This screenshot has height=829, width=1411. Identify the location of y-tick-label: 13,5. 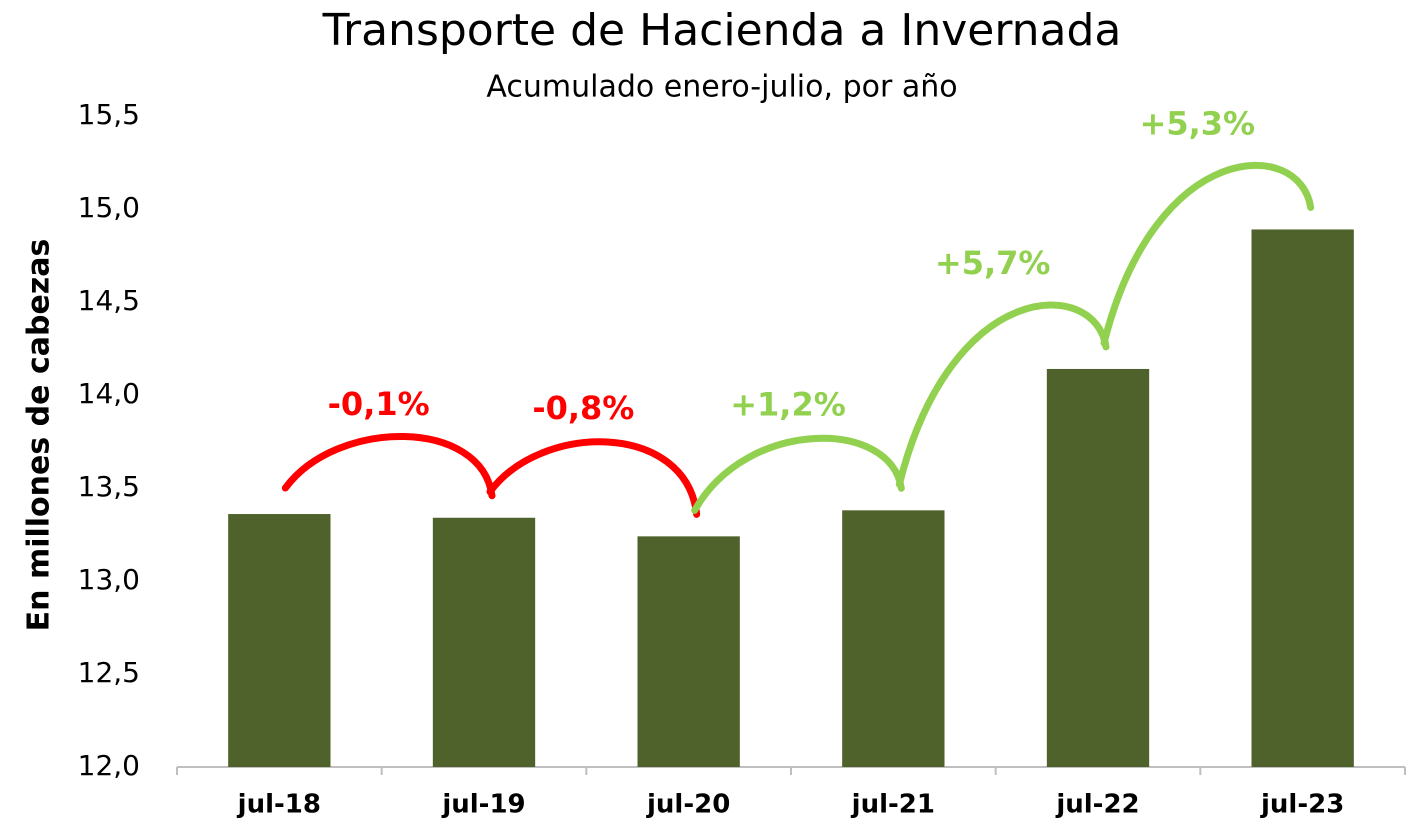
(109, 486).